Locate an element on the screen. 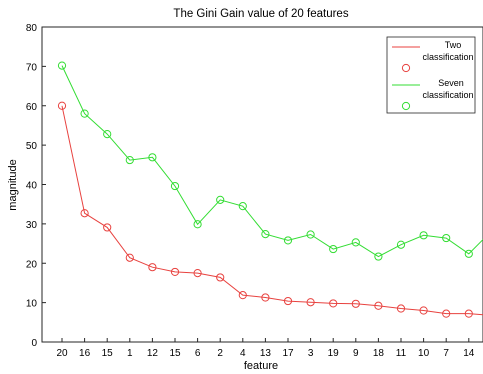 The width and height of the screenshot is (483, 374). legend-label-two-line2: classification is located at coordinates (447, 57).